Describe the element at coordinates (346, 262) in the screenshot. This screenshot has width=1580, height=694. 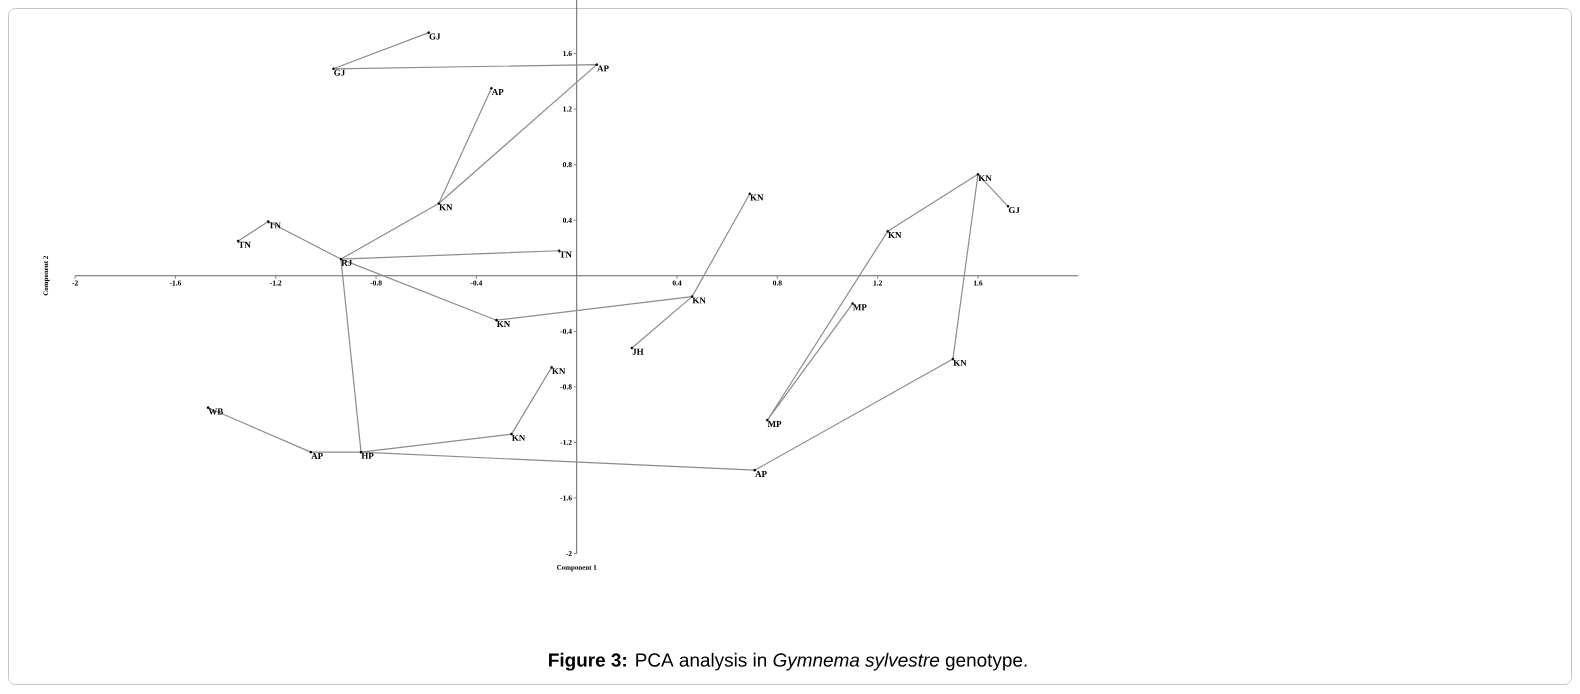
I see `data-label: RJ` at that location.